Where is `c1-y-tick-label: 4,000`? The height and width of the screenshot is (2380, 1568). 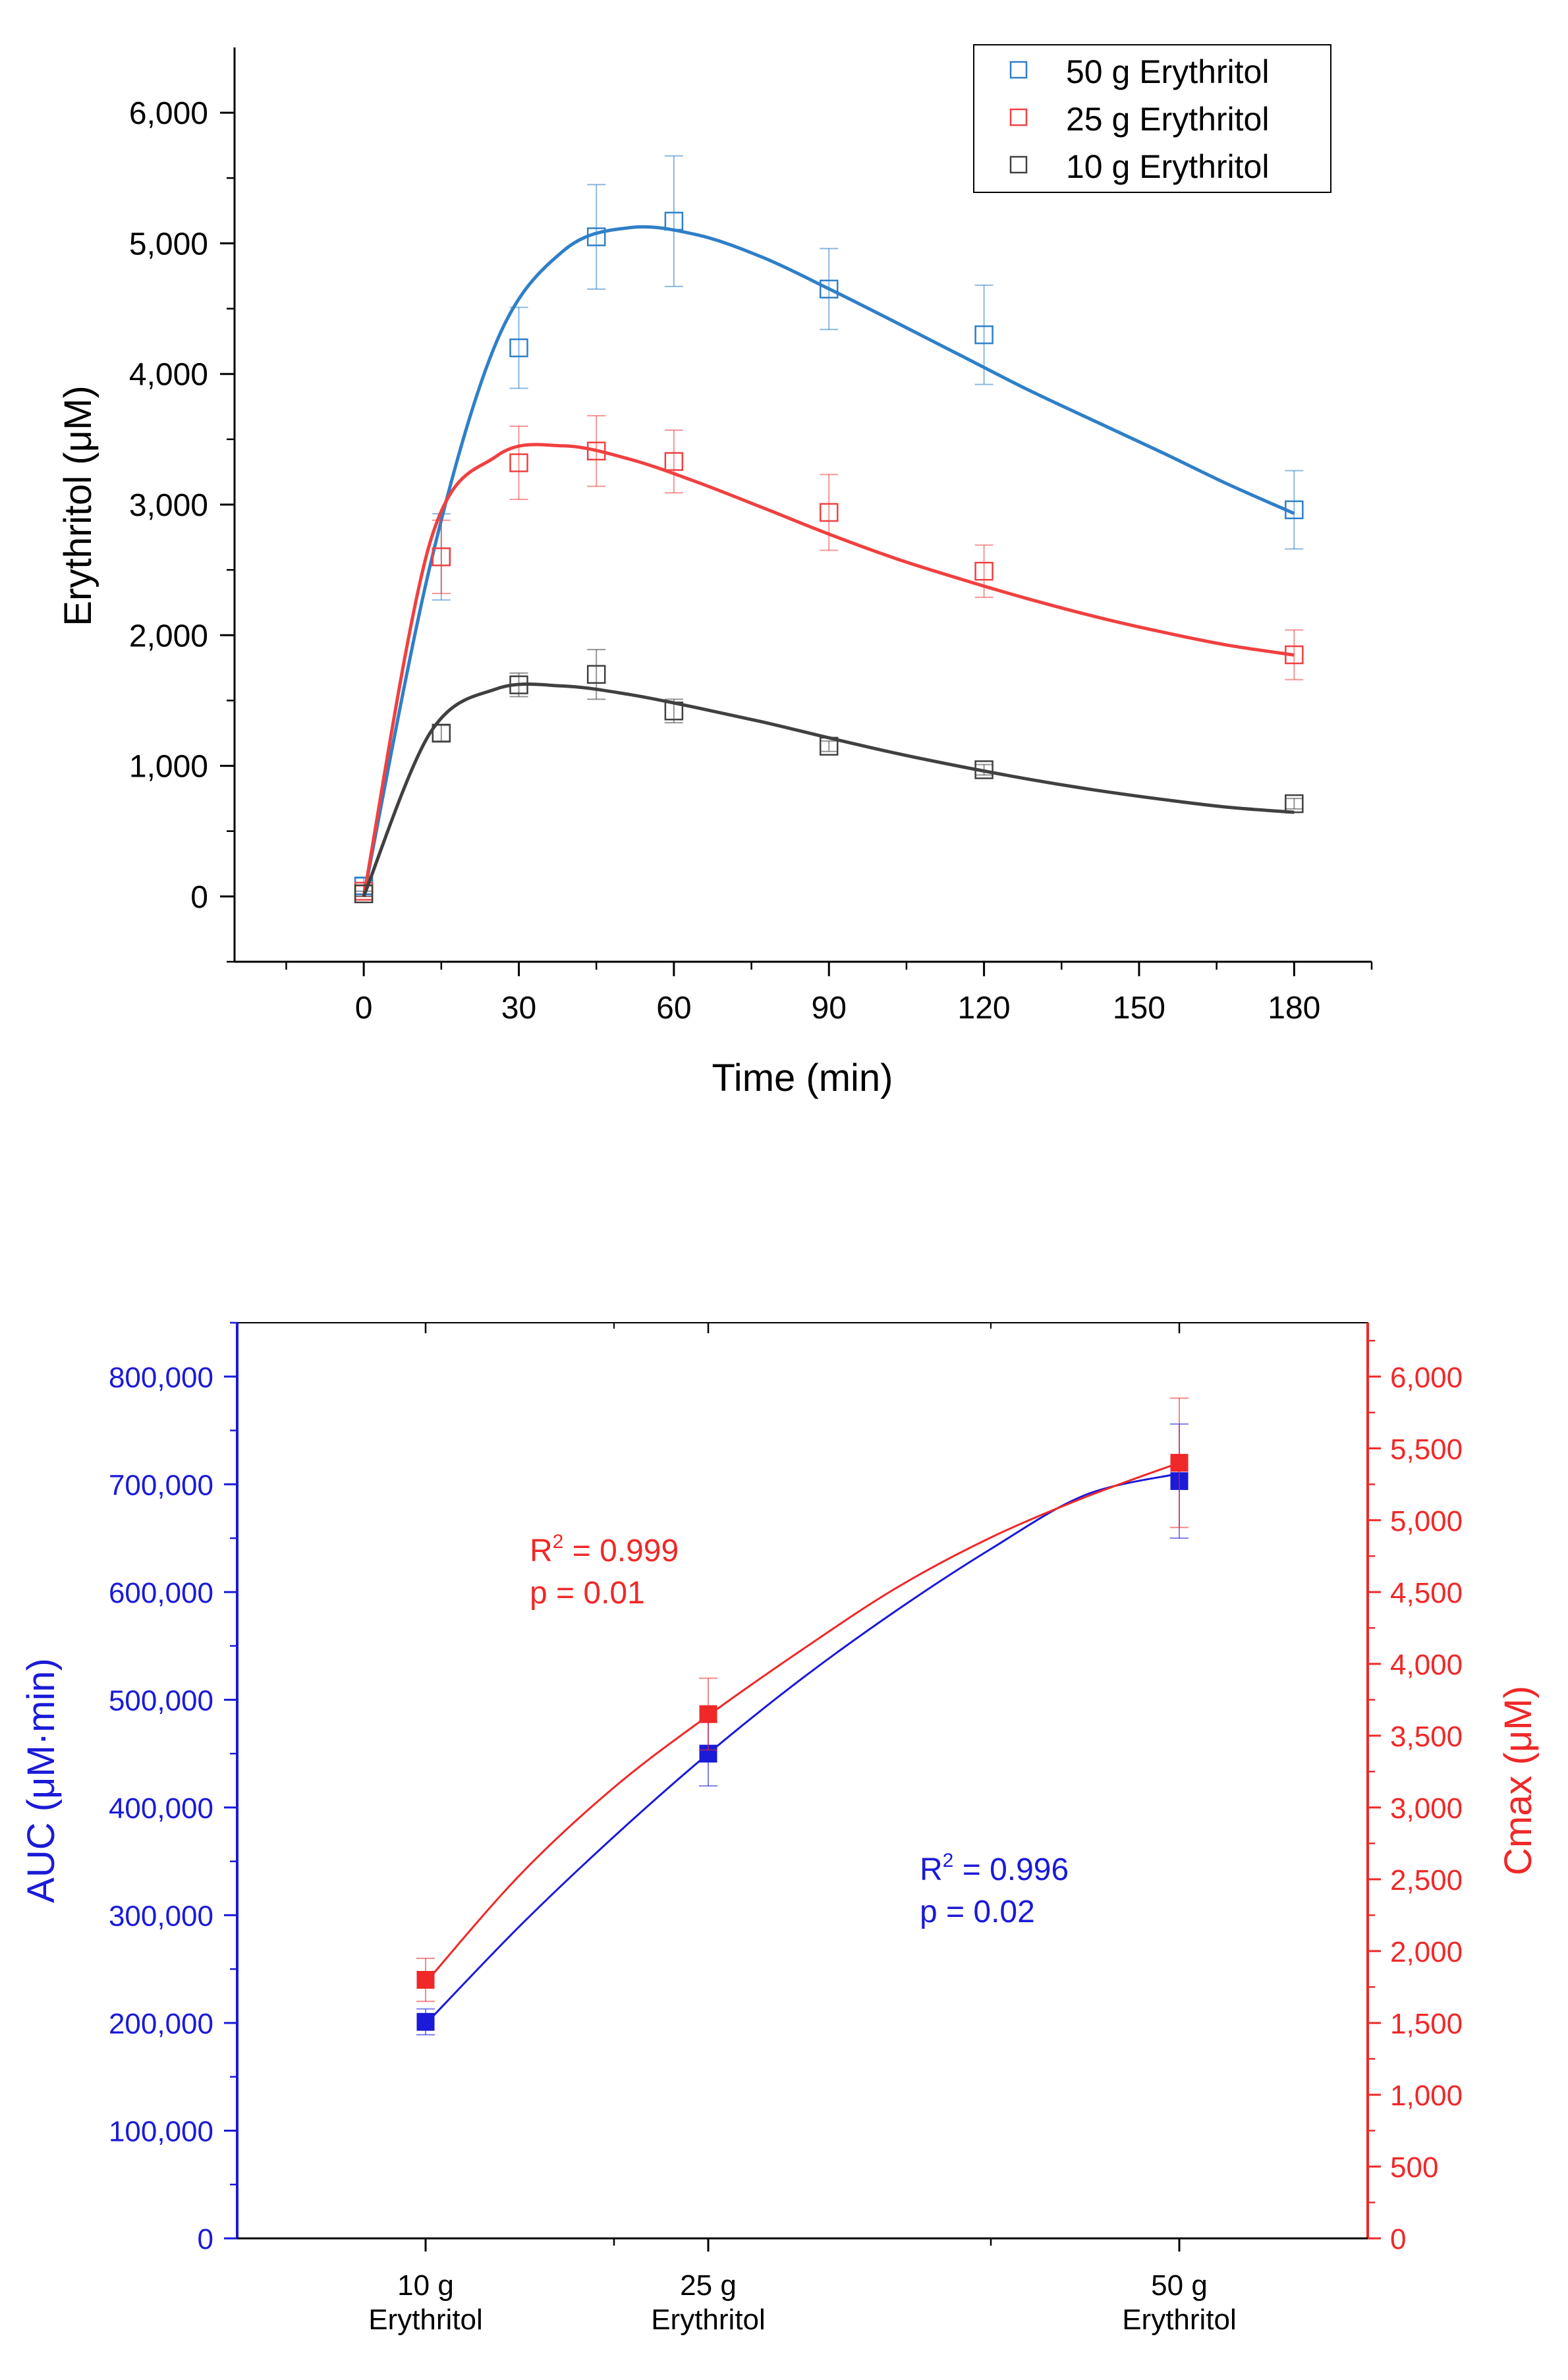
c1-y-tick-label: 4,000 is located at coordinates (168, 375).